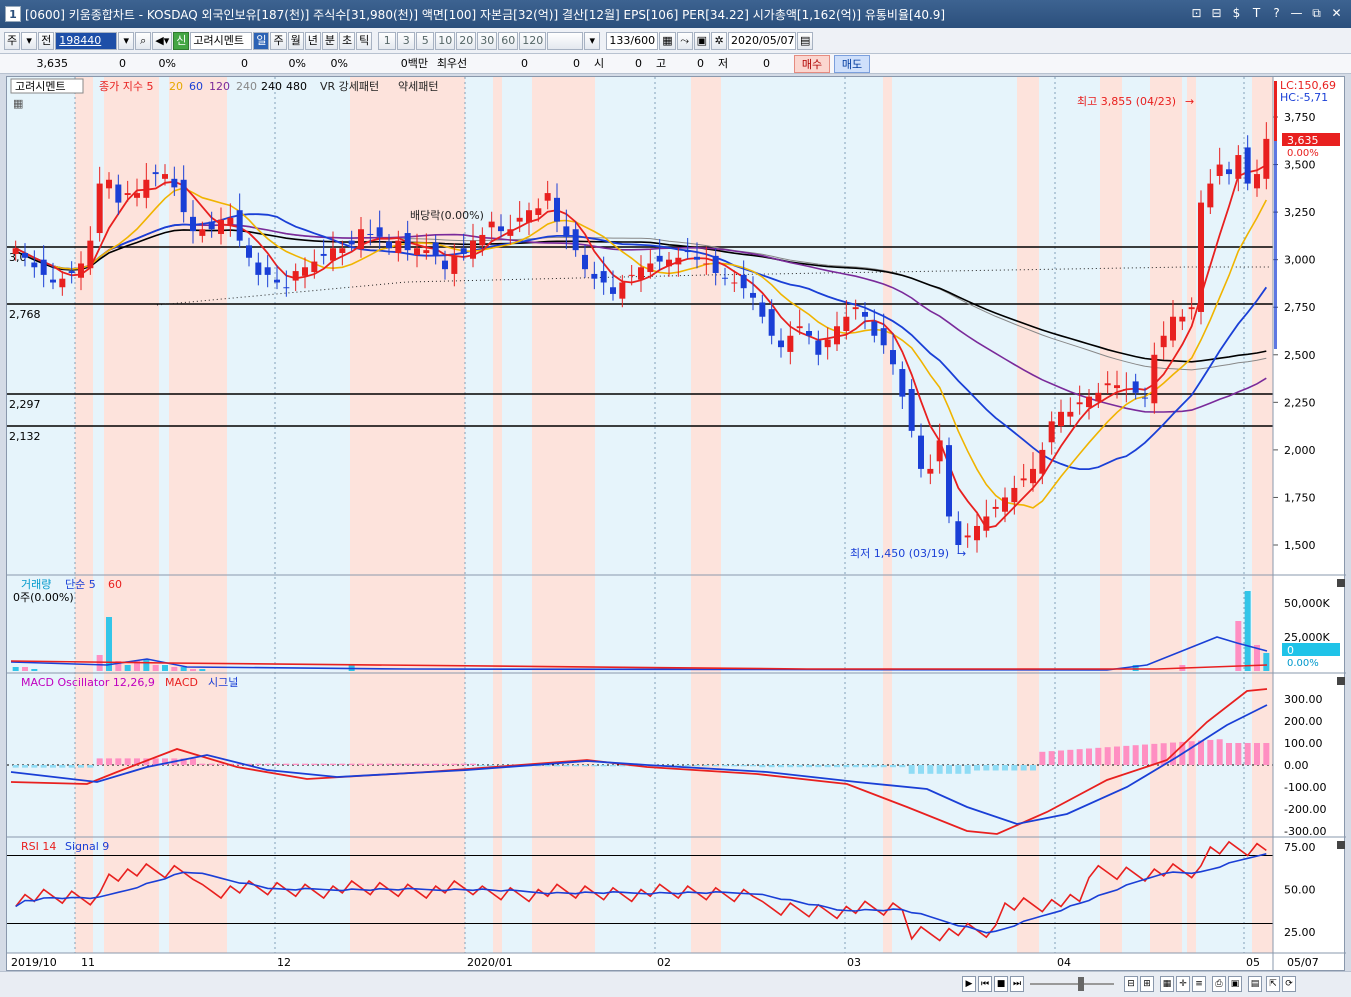 This screenshot has height=997, width=1351. What do you see at coordinates (1256, 13) in the screenshot?
I see `text-icon: T` at bounding box center [1256, 13].